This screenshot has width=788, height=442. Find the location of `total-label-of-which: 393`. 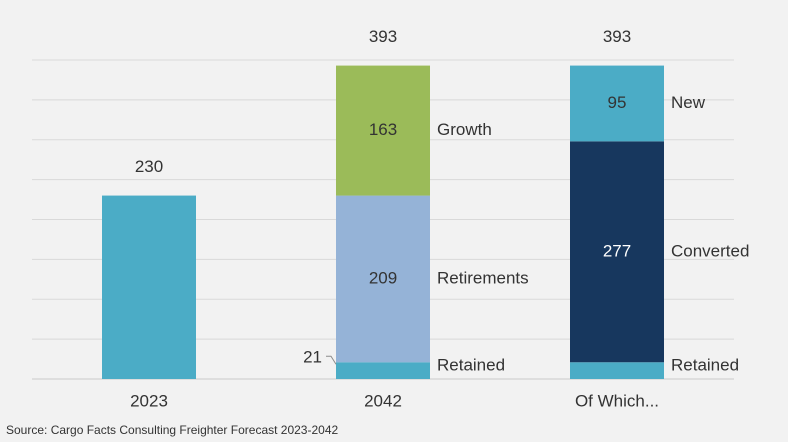

total-label-of-which: 393 is located at coordinates (617, 36).